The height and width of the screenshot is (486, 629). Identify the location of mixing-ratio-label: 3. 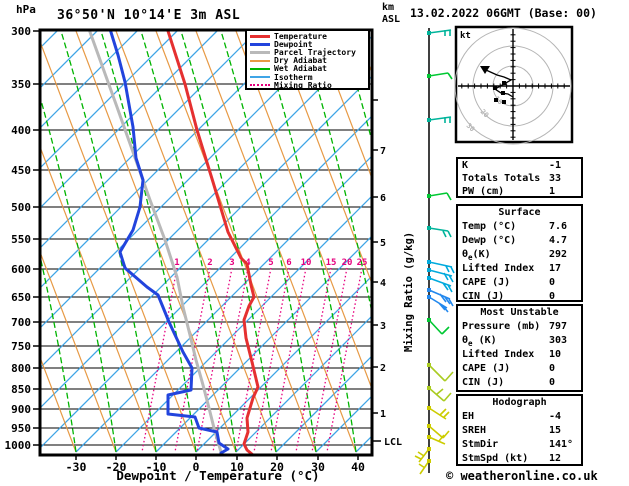
(231, 263).